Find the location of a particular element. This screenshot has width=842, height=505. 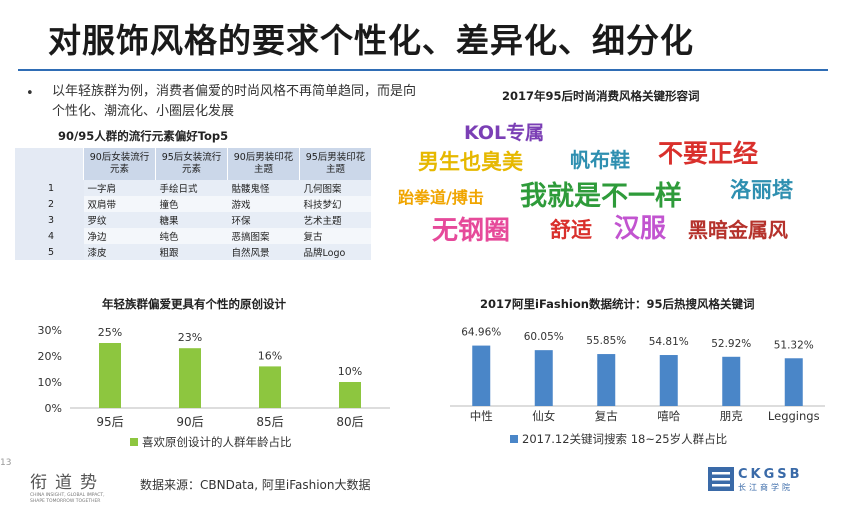

table-row: 4 净边 纯色 恶搞图案 复古 is located at coordinates (192, 236).